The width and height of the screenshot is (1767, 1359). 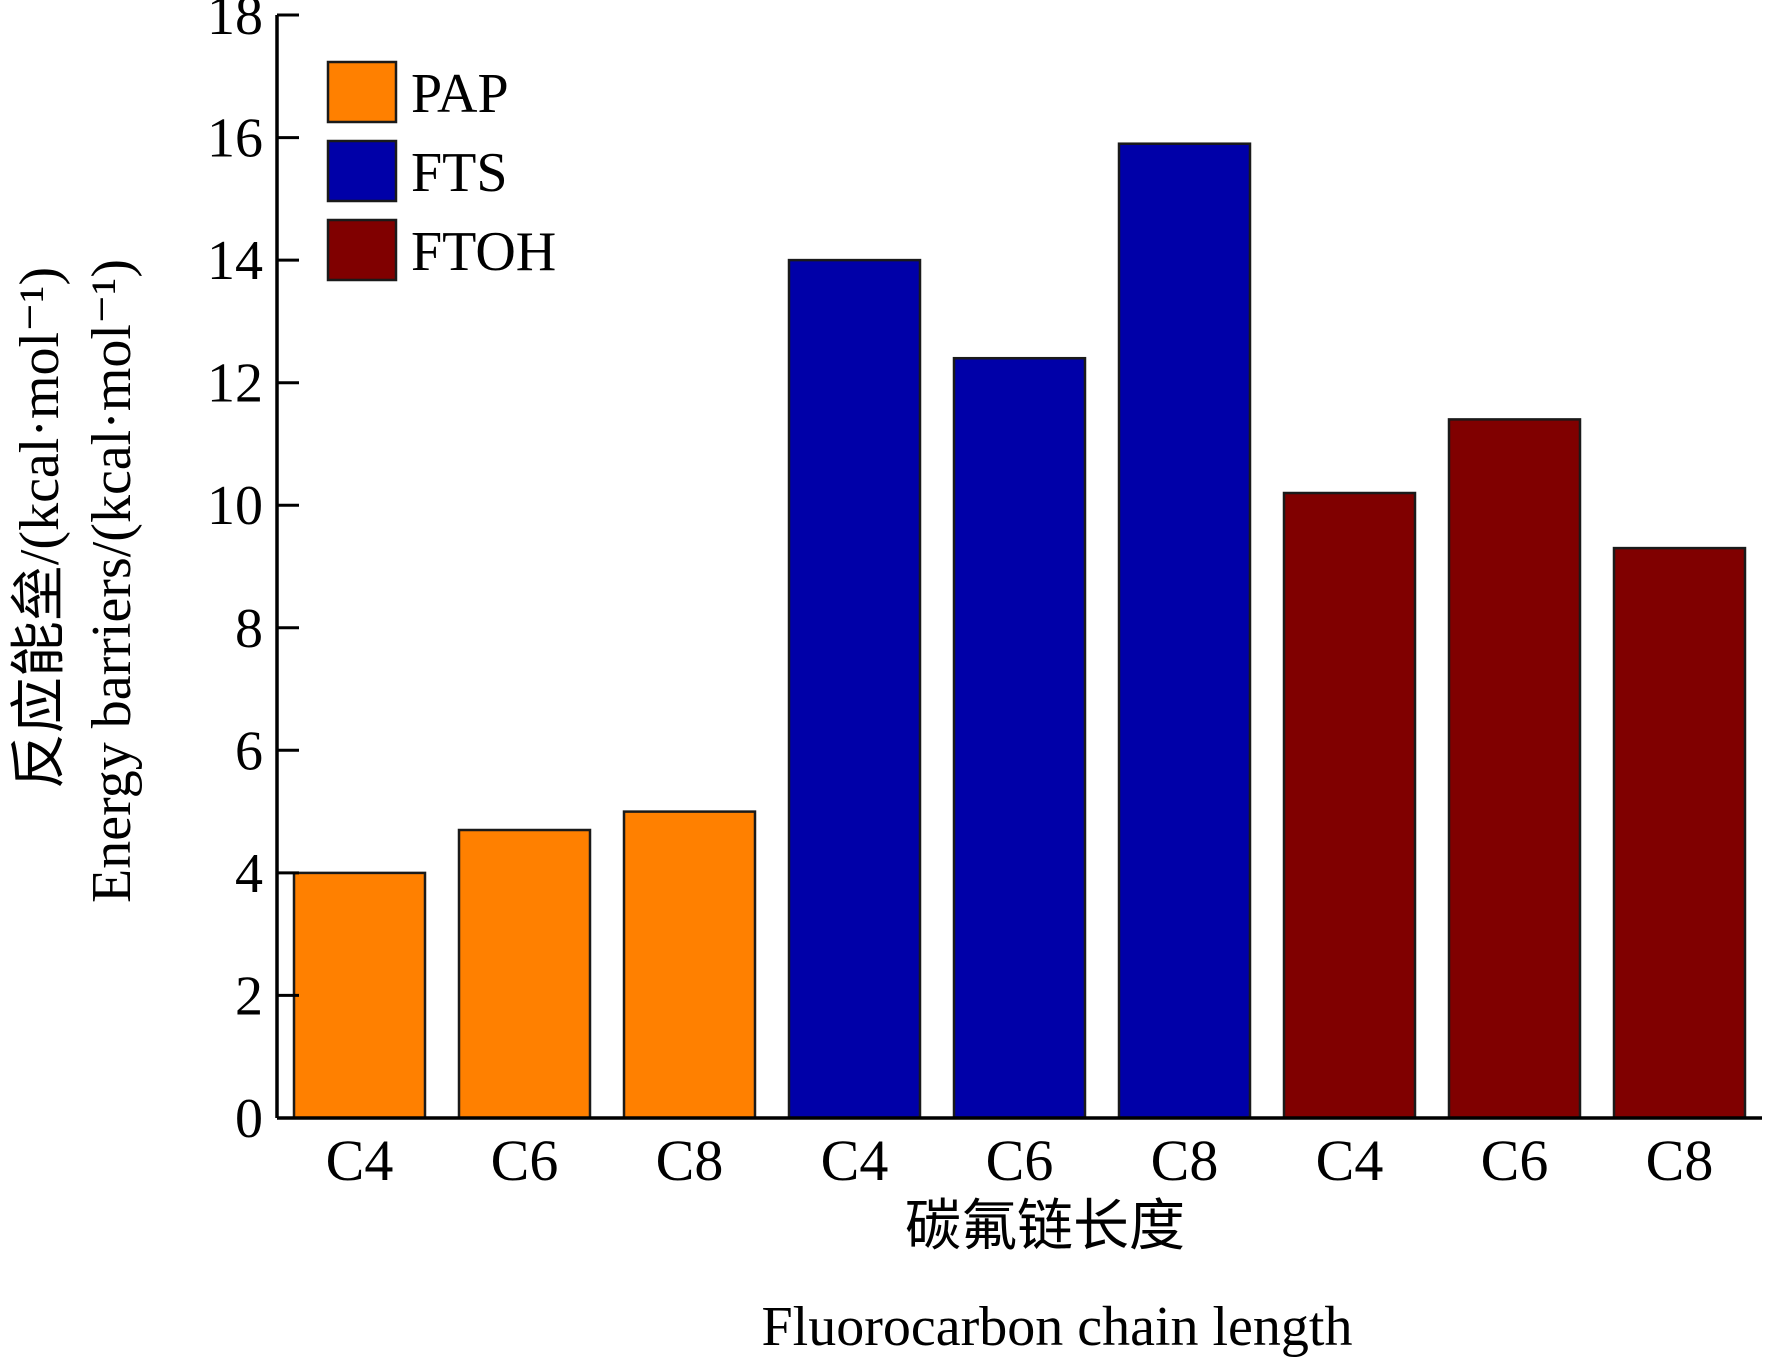 What do you see at coordinates (854, 689) in the screenshot?
I see `bar-fts-c4` at bounding box center [854, 689].